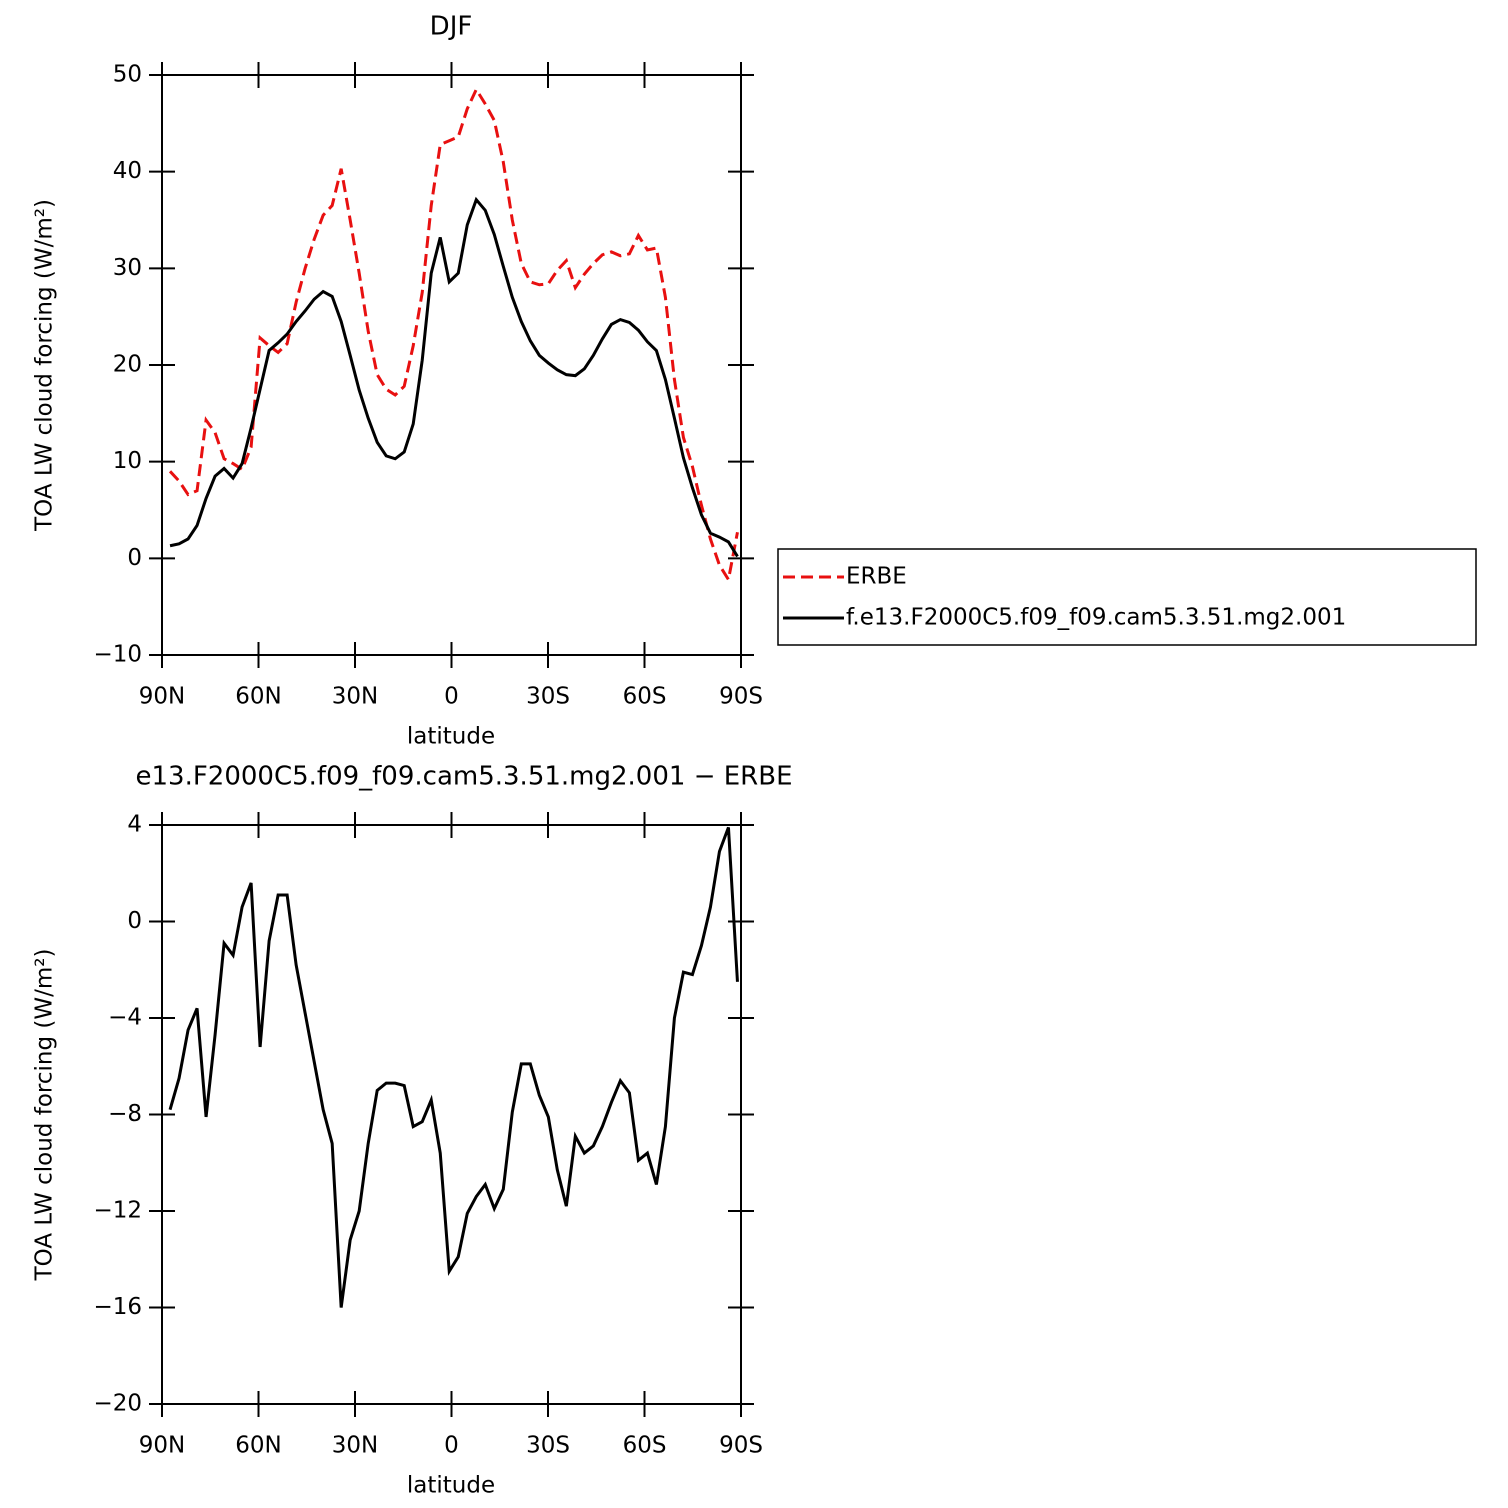  I want to click on y-tick-label: 10, so click(127, 461).